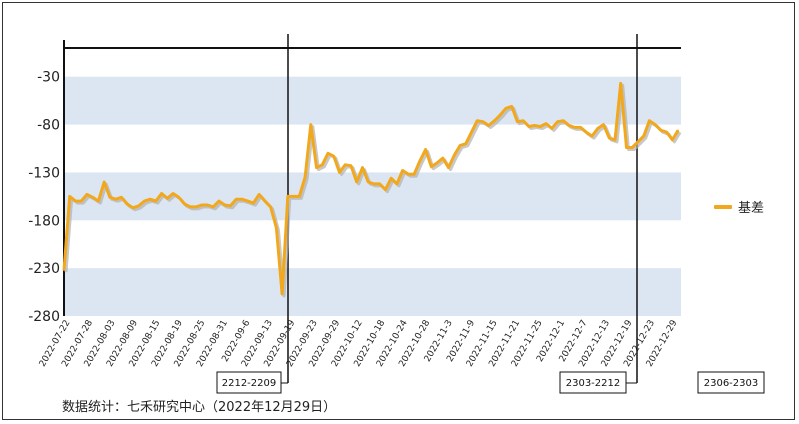 The image size is (799, 424). I want to click on y-tick-label: -130, so click(44, 173).